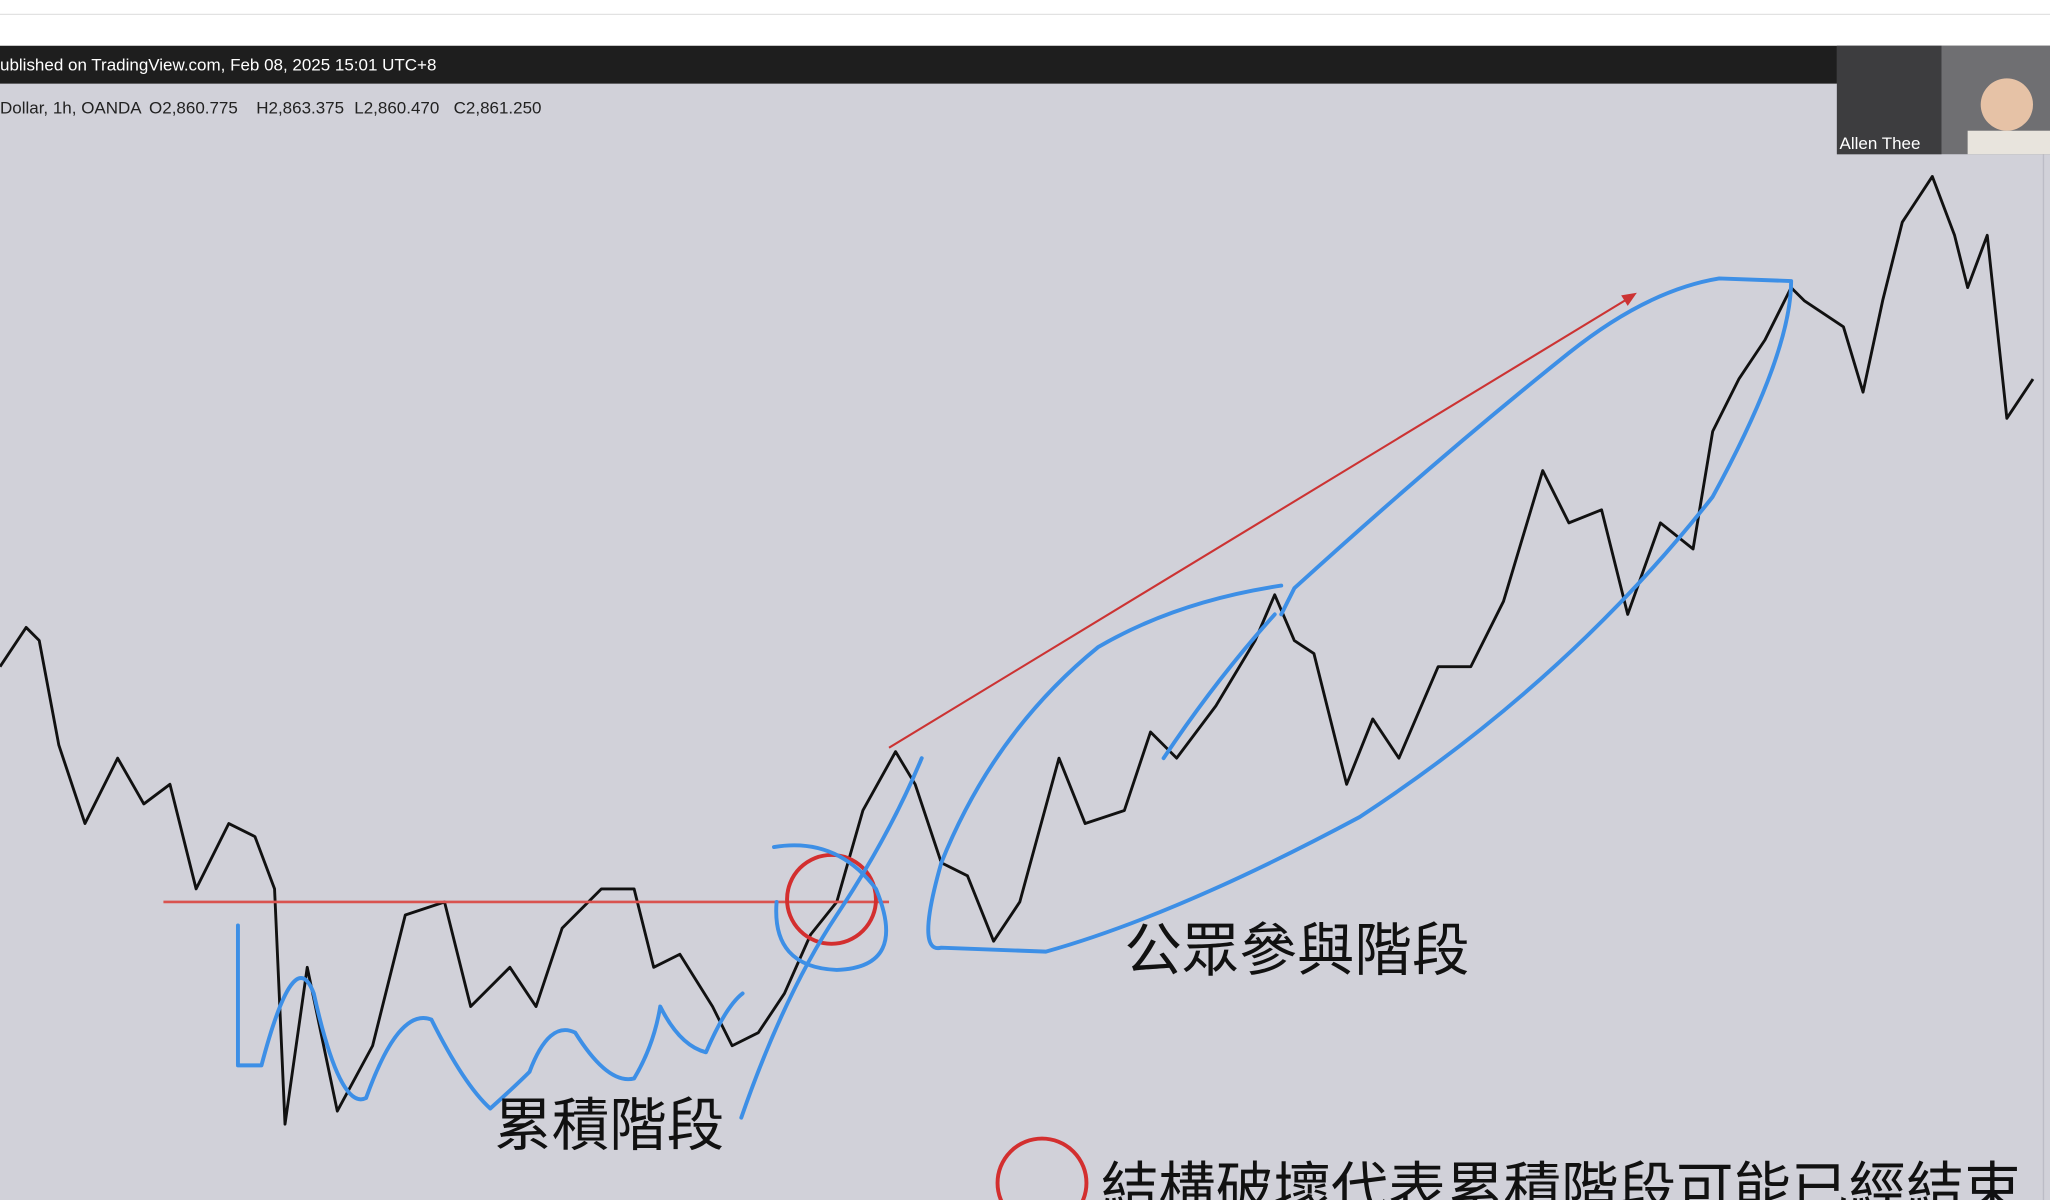 The height and width of the screenshot is (1200, 2050). What do you see at coordinates (1889, 100) in the screenshot?
I see `webcam-backdrop` at bounding box center [1889, 100].